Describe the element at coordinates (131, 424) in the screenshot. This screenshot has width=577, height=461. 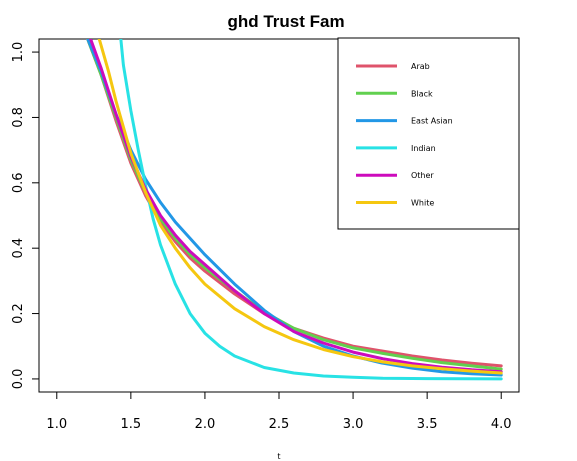
I see `x-tick-label: 1.5` at that location.